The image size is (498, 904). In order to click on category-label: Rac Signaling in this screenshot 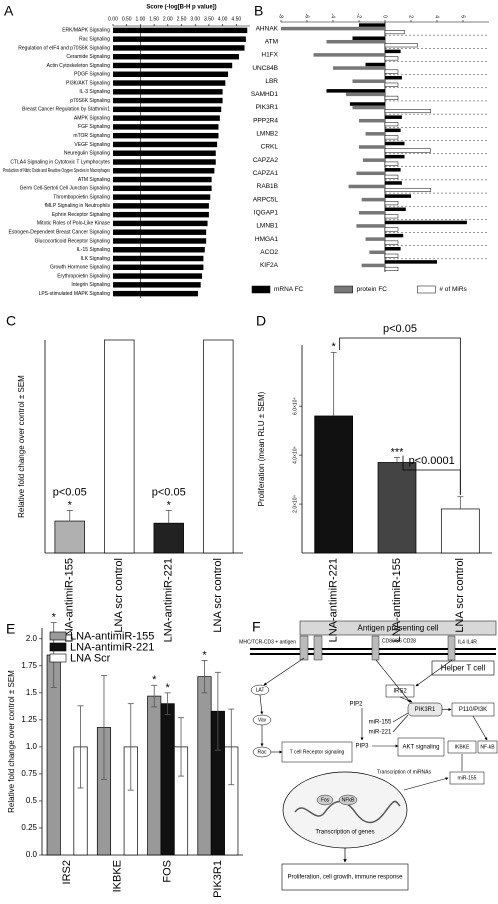, I will do `click(94, 39)`.